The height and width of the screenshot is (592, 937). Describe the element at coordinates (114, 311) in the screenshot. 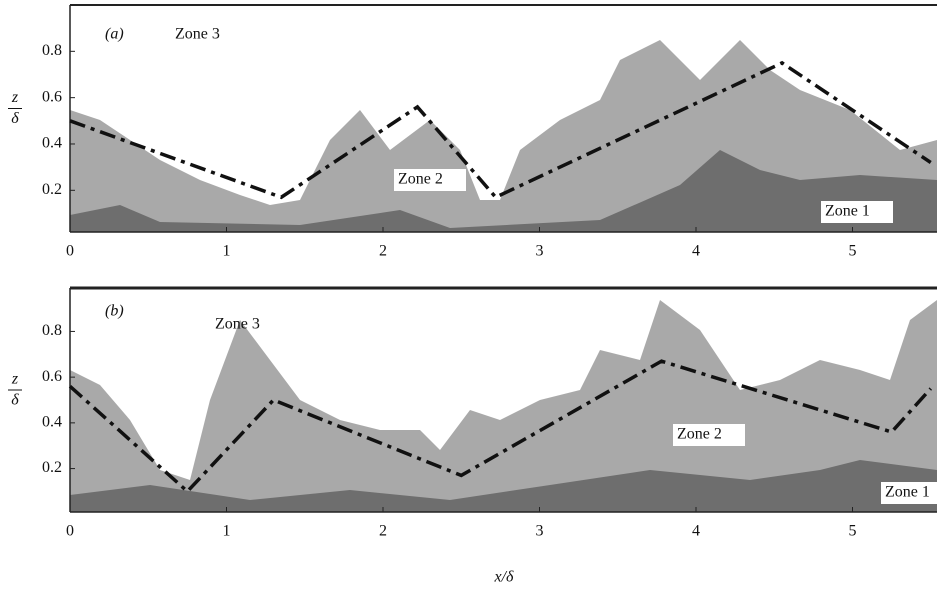

I see `panel-label: (b)` at that location.